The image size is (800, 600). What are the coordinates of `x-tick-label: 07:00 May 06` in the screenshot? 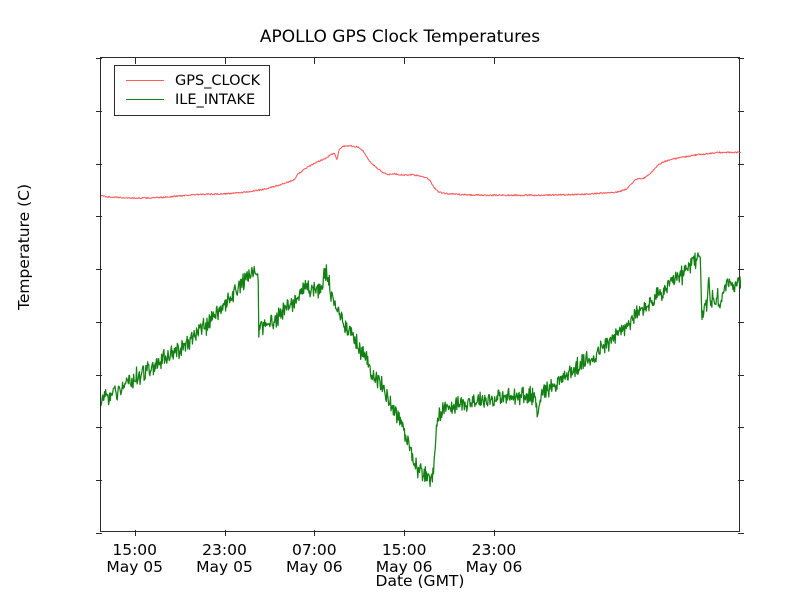 It's located at (314, 559).